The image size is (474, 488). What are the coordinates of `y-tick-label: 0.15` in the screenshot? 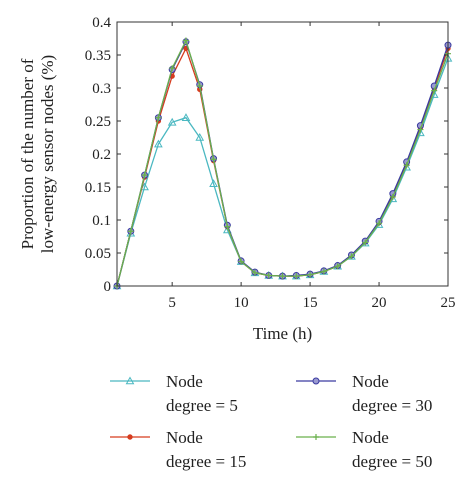 It's located at (98, 188).